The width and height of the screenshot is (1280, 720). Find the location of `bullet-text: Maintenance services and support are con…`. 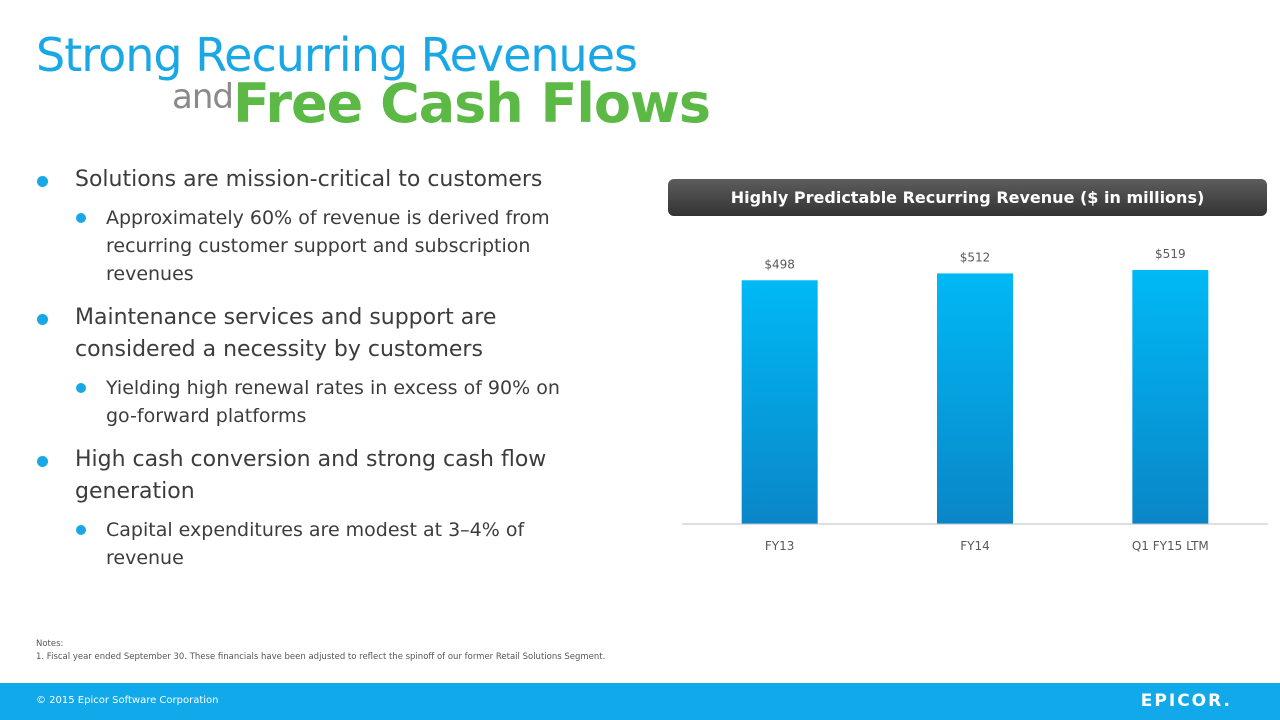

bullet-text: Maintenance services and support are con… is located at coordinates (286, 333).